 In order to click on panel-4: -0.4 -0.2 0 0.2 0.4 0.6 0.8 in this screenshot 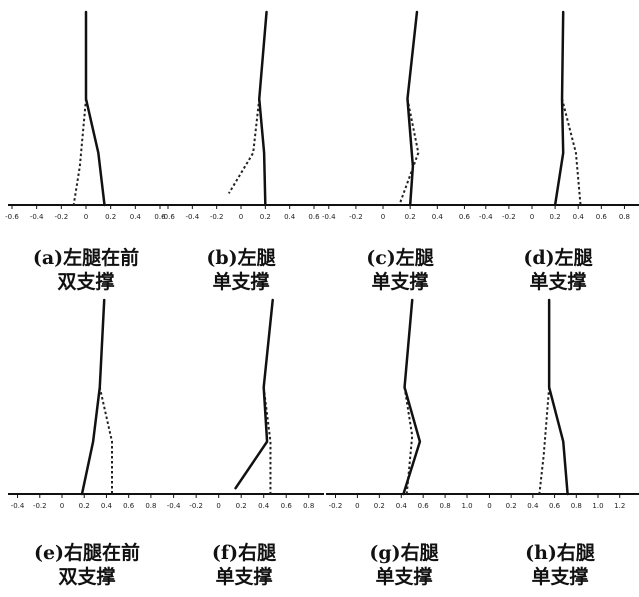, I will do `click(87, 404)`.